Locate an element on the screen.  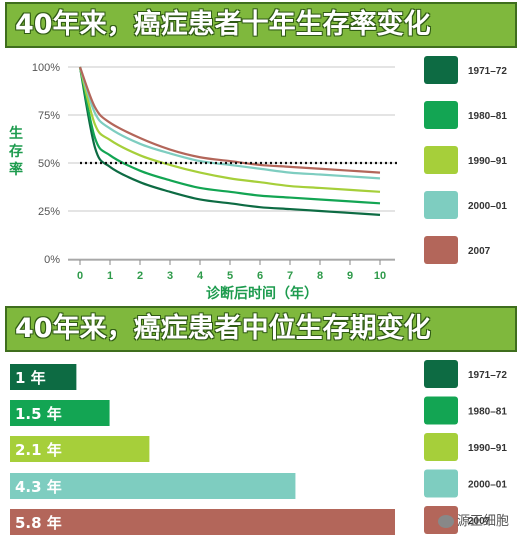
watermark-text: 源正细胞 is located at coordinates (483, 521).